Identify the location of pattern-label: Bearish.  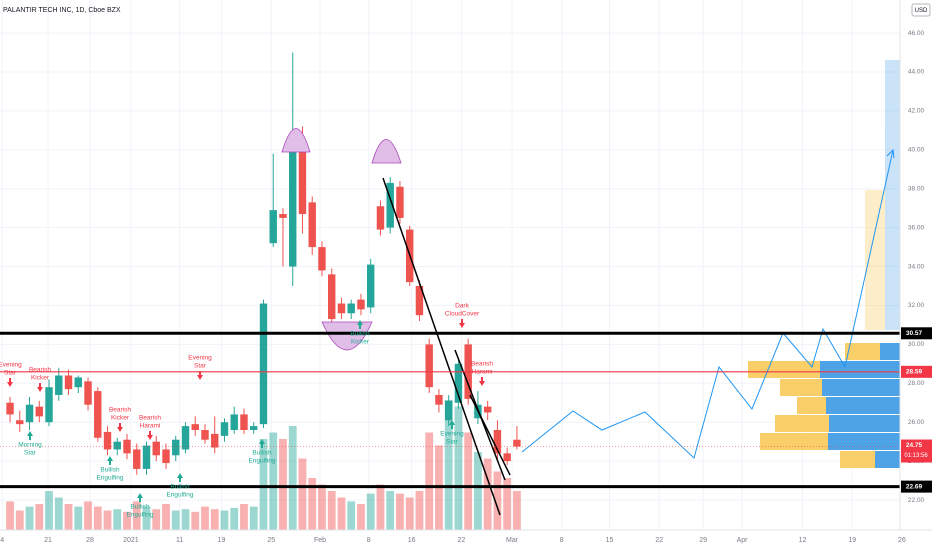
(482, 364).